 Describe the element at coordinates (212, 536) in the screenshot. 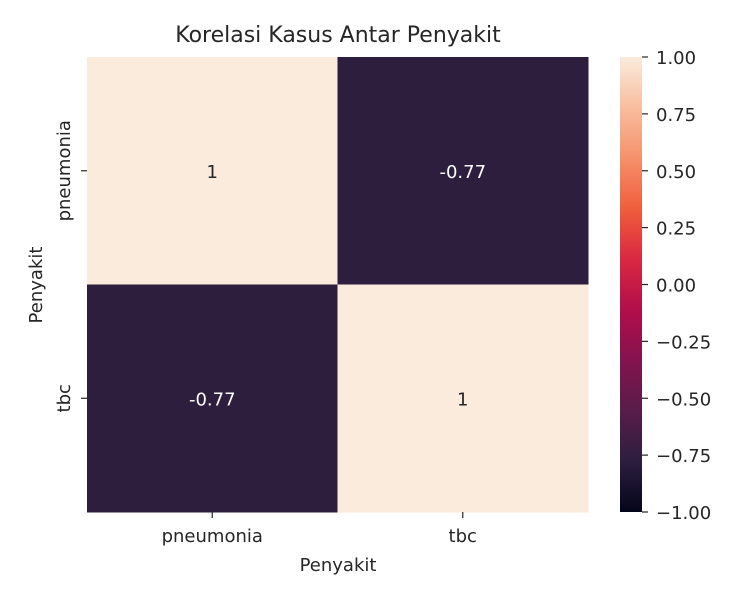

I see `x-tick-label: pneumonia` at that location.